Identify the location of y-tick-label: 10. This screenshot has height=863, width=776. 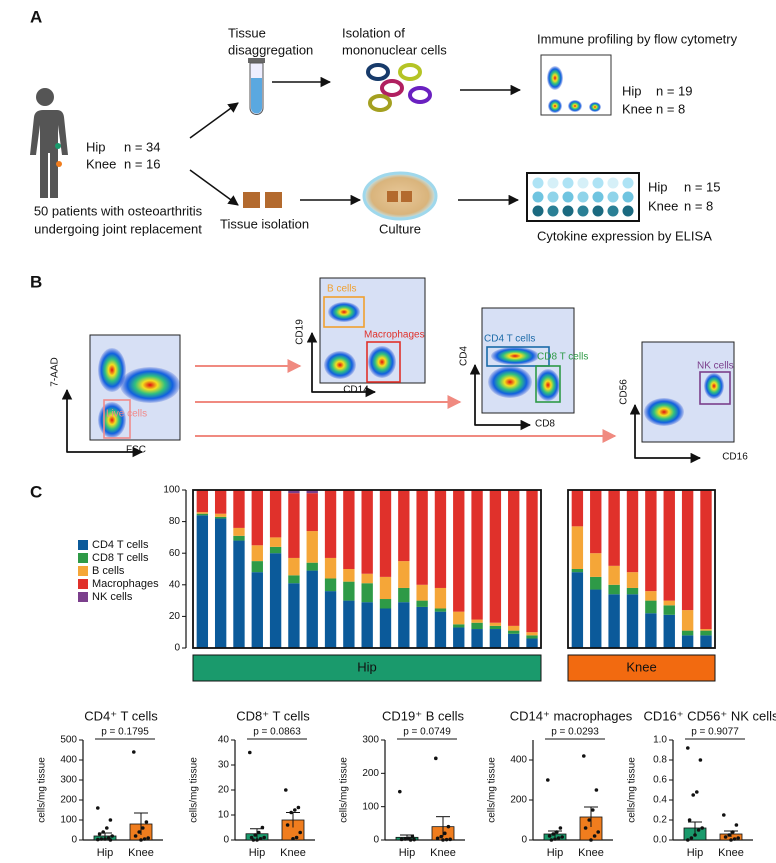
(224, 815).